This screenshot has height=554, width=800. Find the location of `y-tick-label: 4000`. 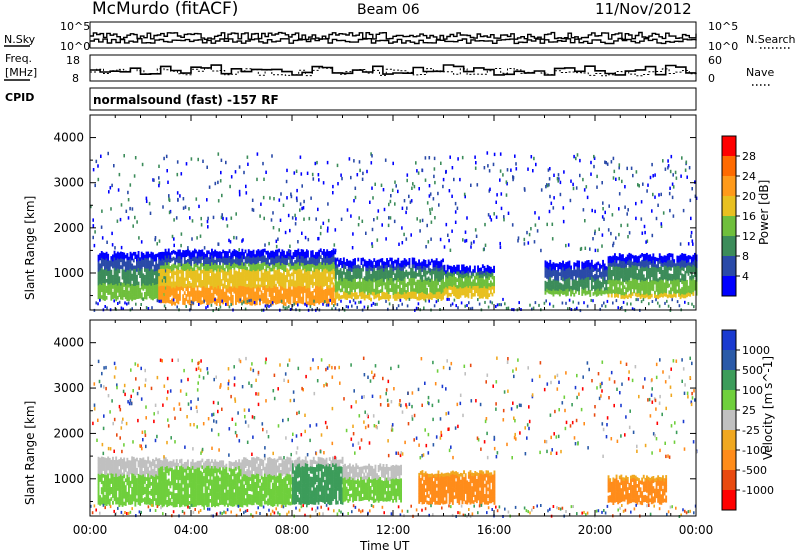

y-tick-label: 4000 is located at coordinates (68, 138).